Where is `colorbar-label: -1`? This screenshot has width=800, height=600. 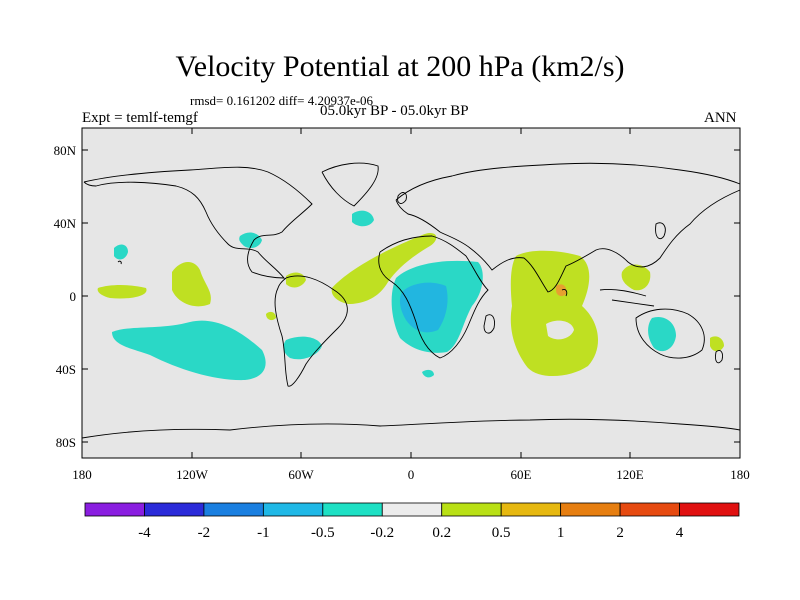 colorbar-label: -1 is located at coordinates (263, 533).